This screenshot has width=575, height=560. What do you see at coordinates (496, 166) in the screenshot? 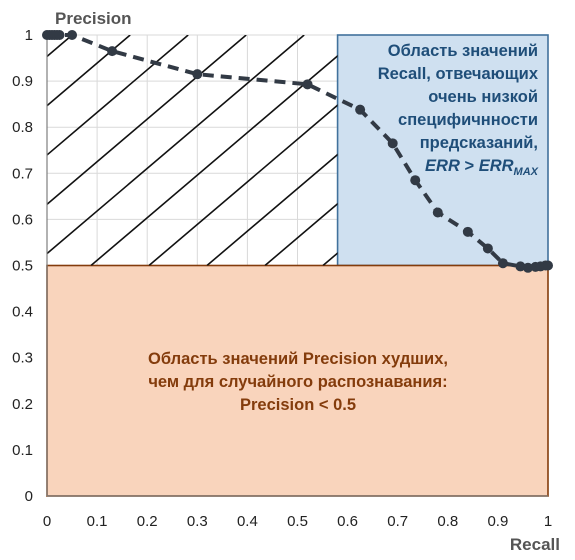
I see `err-max-symbol: ERR` at bounding box center [496, 166].